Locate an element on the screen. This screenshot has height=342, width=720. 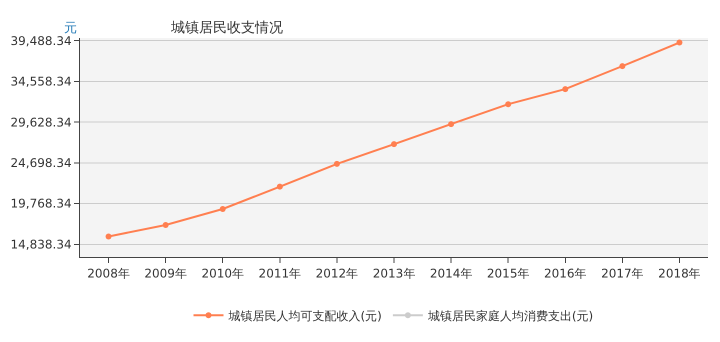
legend-label: 城镇居民家庭人均消费支出(元) is located at coordinates (510, 315).